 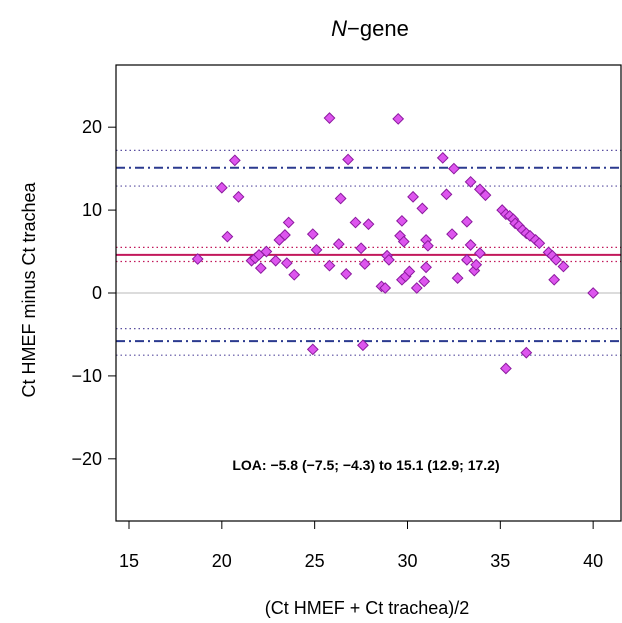 What do you see at coordinates (86, 376) in the screenshot?
I see `y-tick-label: −10` at bounding box center [86, 376].